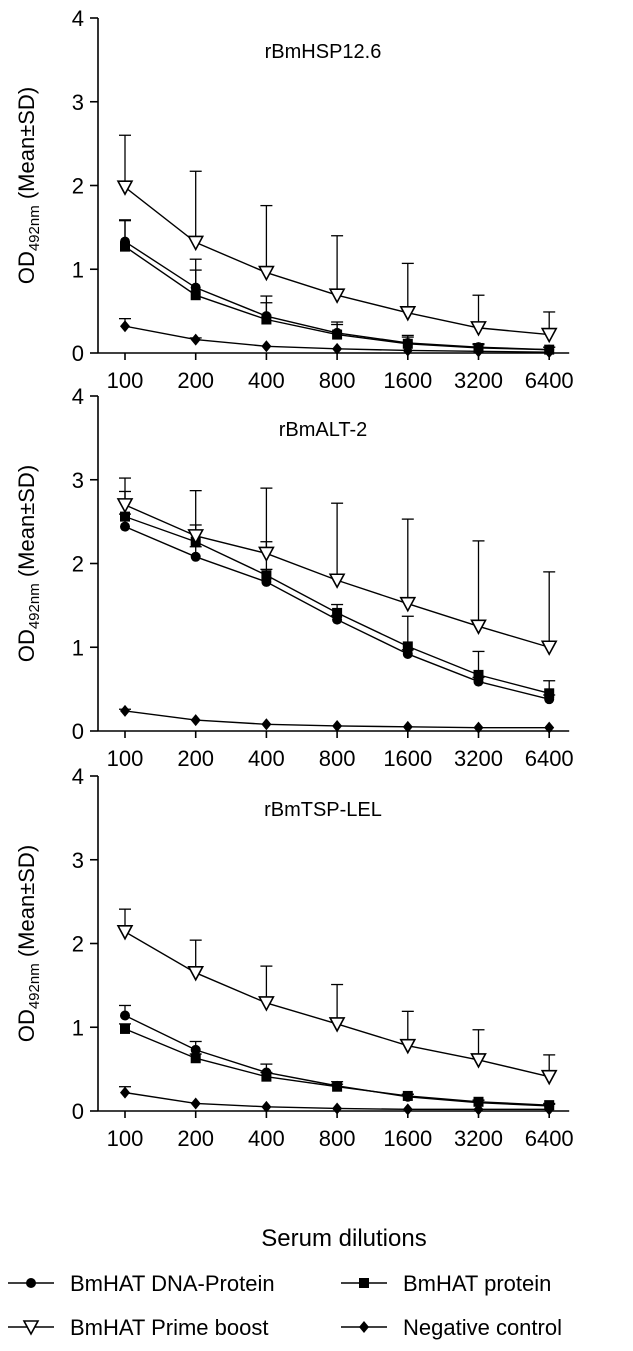  I want to click on legend-item-3: BmHAT Prime boost, so click(138, 1327).